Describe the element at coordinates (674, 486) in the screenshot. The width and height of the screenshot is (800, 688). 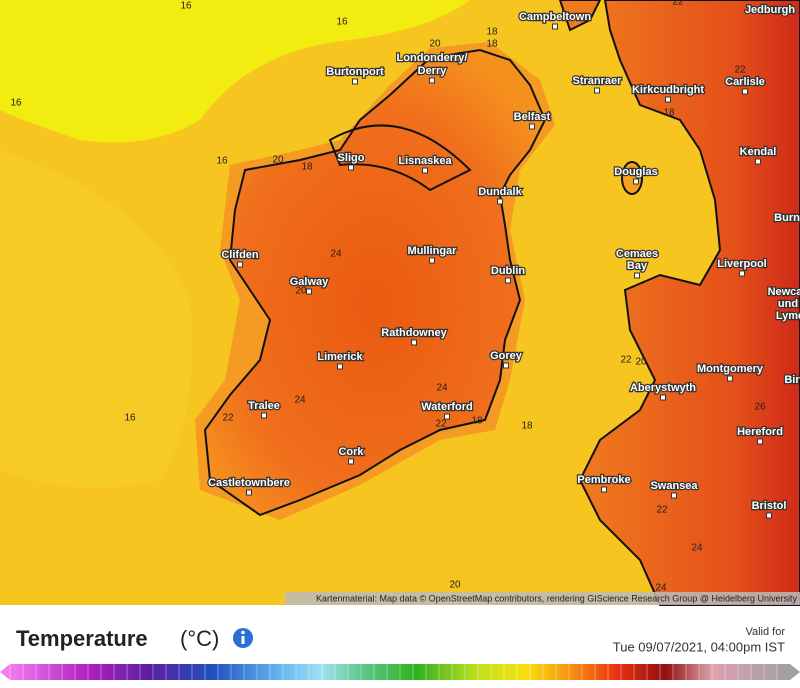
I see `city-label: Swansea` at that location.